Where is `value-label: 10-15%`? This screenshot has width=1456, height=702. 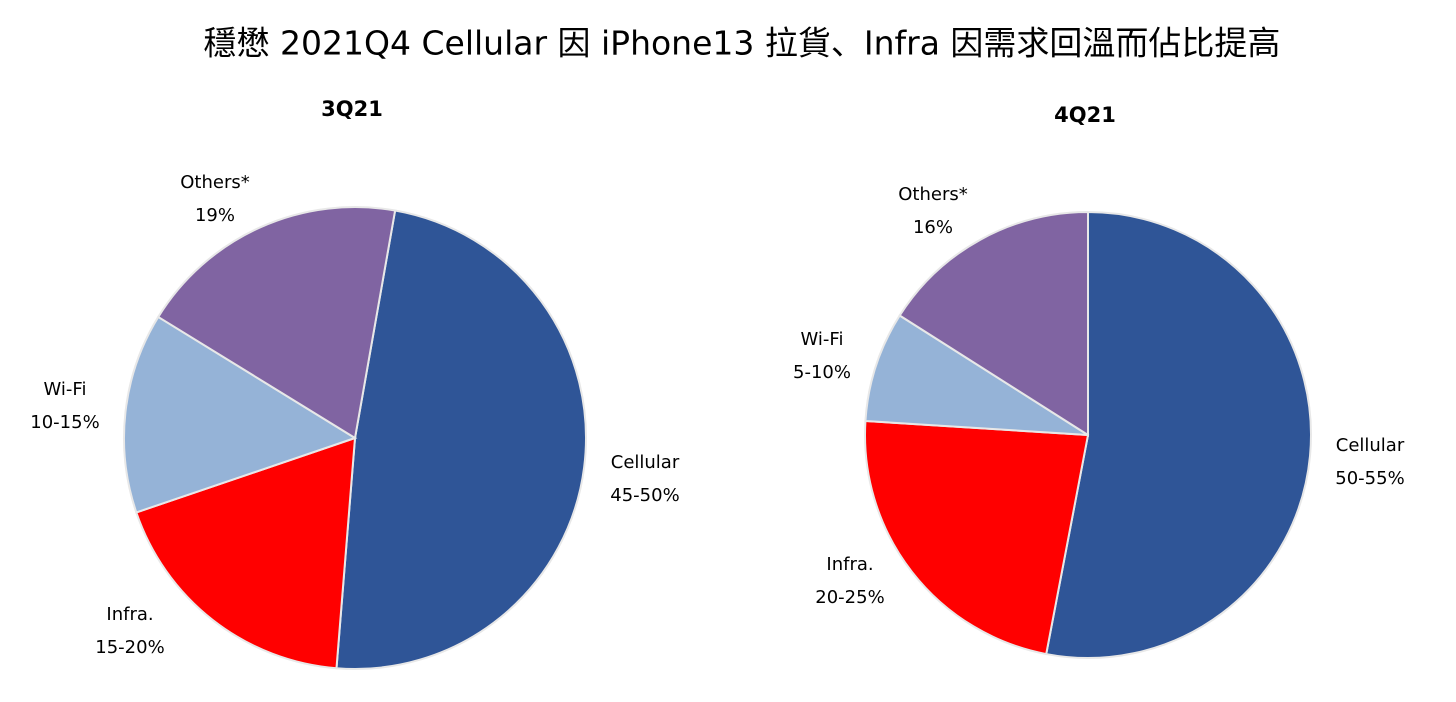
value-label: 10-15% is located at coordinates (64, 422).